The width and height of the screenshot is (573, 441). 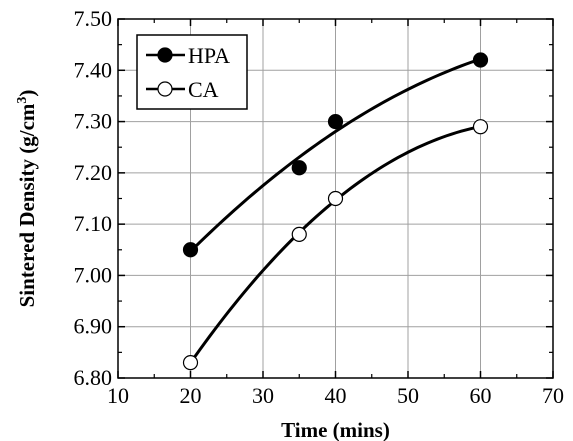 I want to click on y-tick-labels: 6.80 6.90 7.00 7.10 7.20 7.30 7.40 7.50, so click(x=93, y=198).